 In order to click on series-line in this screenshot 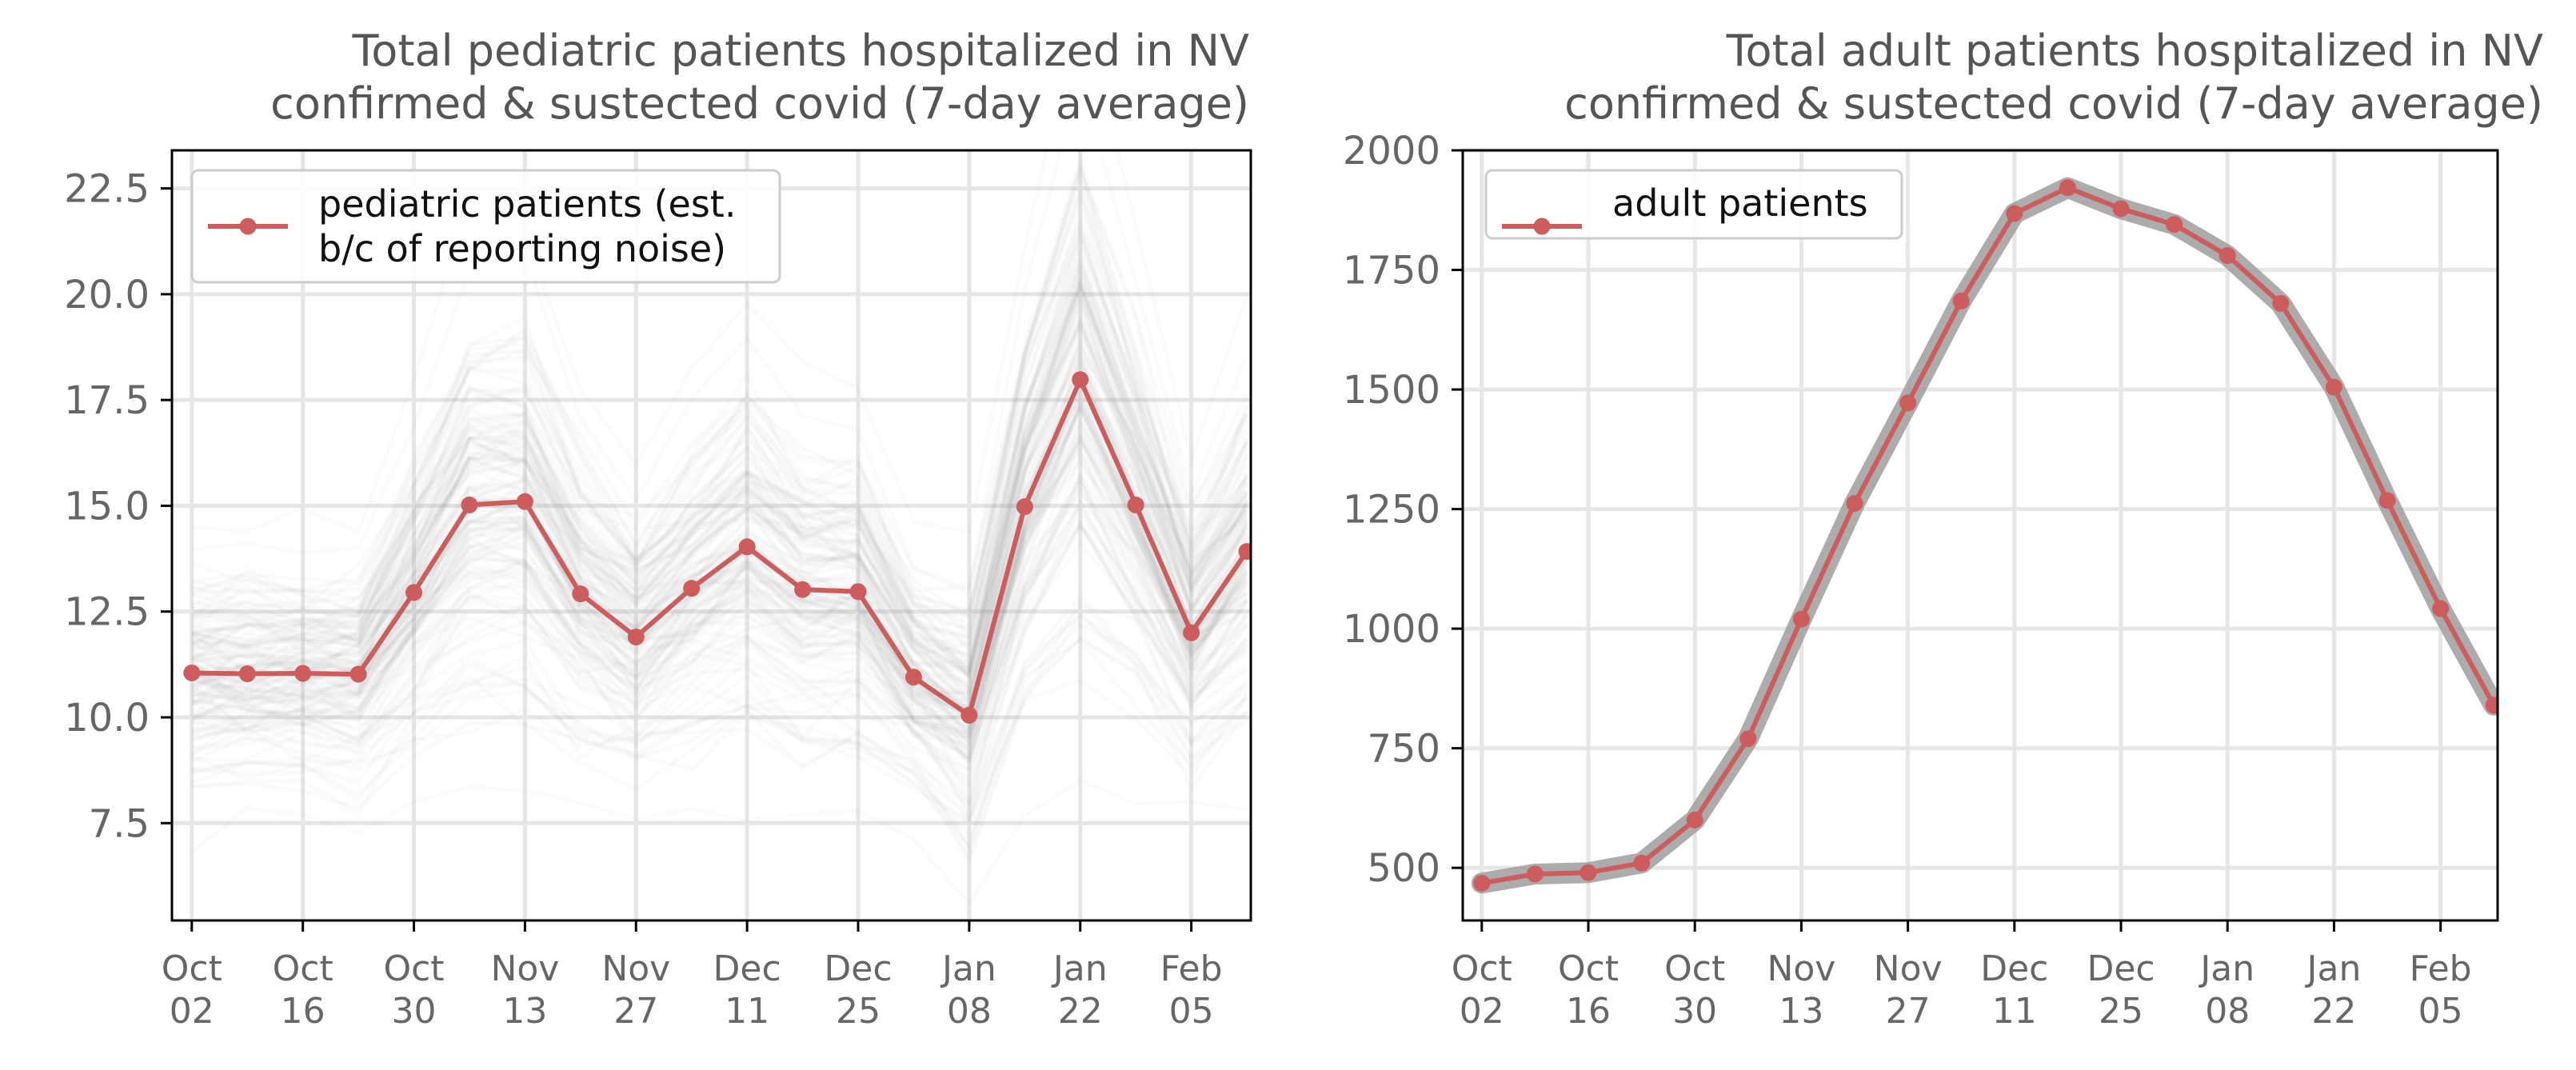, I will do `click(720, 547)`.